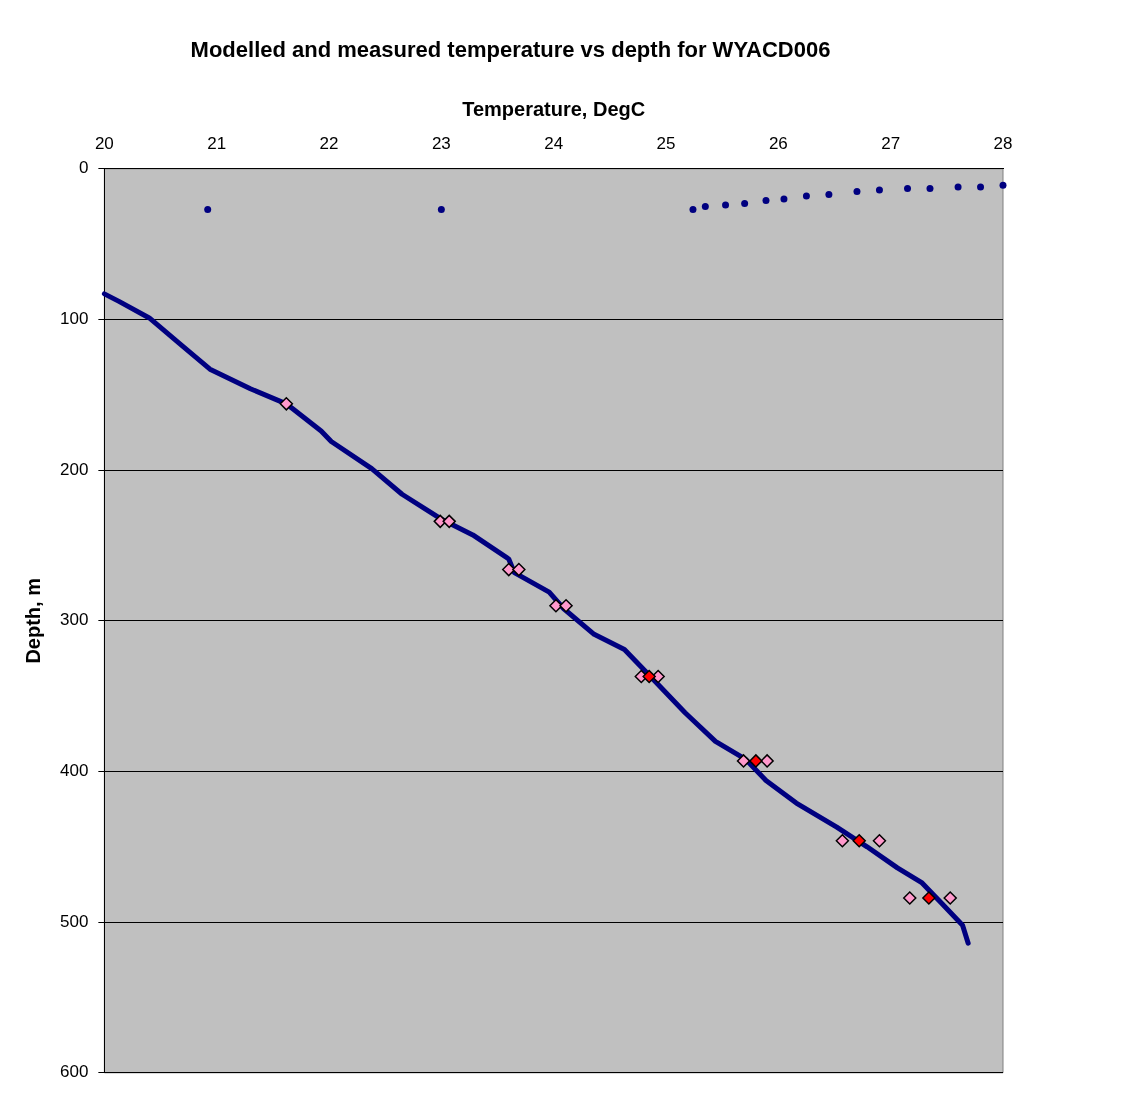 The image size is (1131, 1100). Describe the element at coordinates (74, 921) in the screenshot. I see `y-tick-label: 500` at that location.